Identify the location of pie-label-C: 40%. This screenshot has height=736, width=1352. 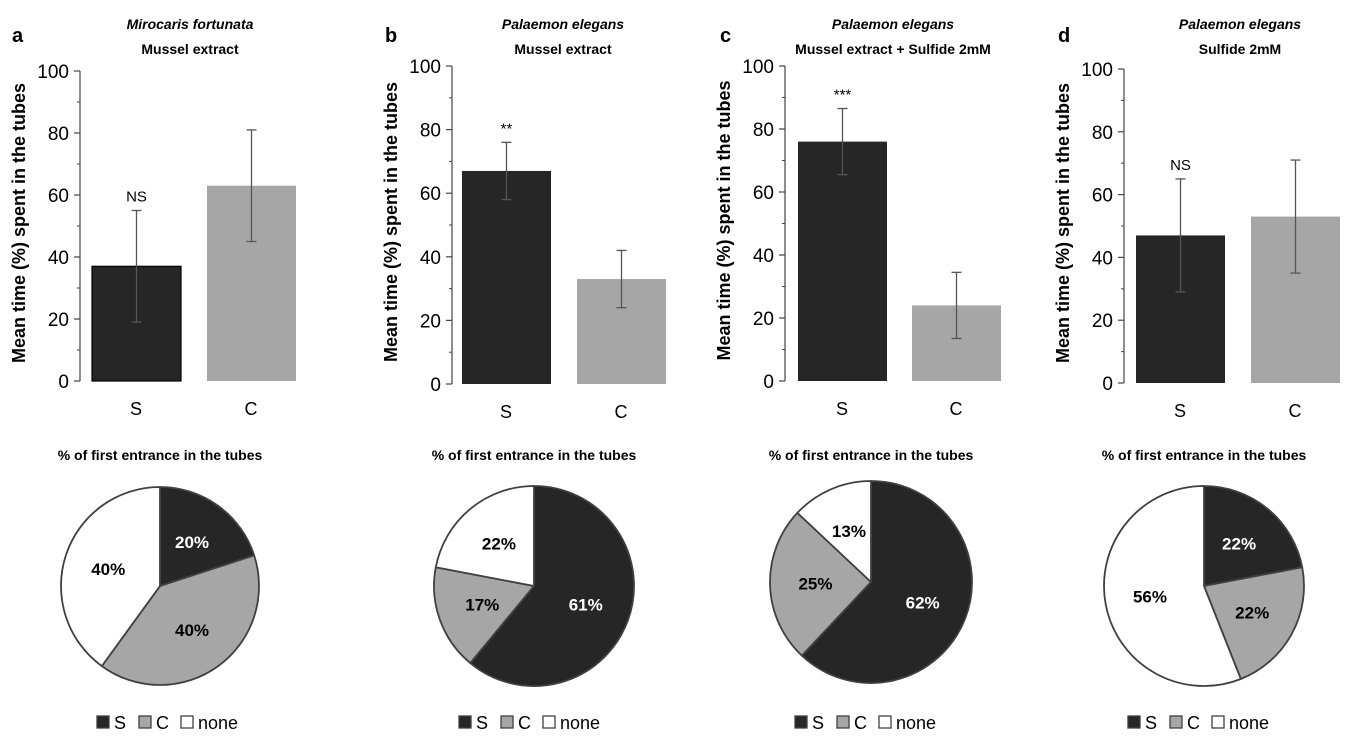
(192, 630).